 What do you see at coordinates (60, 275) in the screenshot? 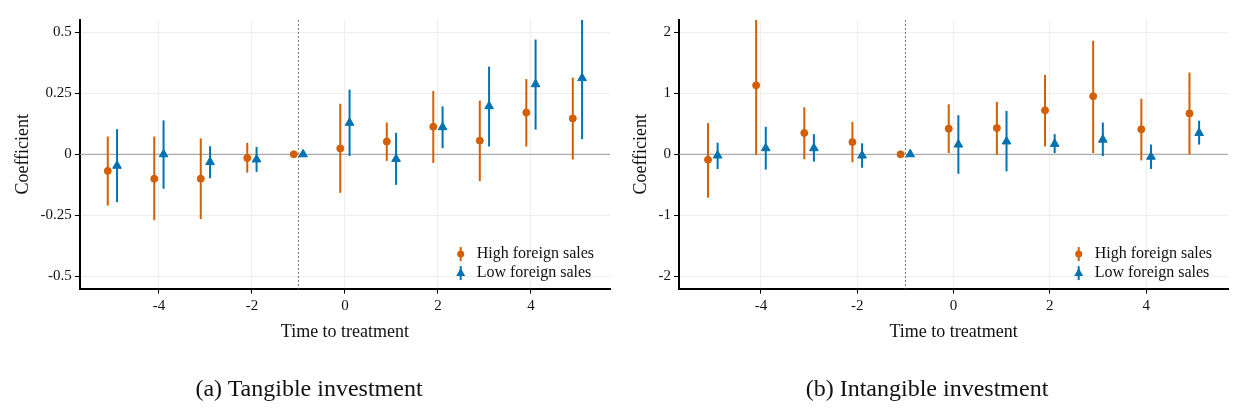
I see `y-tick-label: -0.5` at bounding box center [60, 275].